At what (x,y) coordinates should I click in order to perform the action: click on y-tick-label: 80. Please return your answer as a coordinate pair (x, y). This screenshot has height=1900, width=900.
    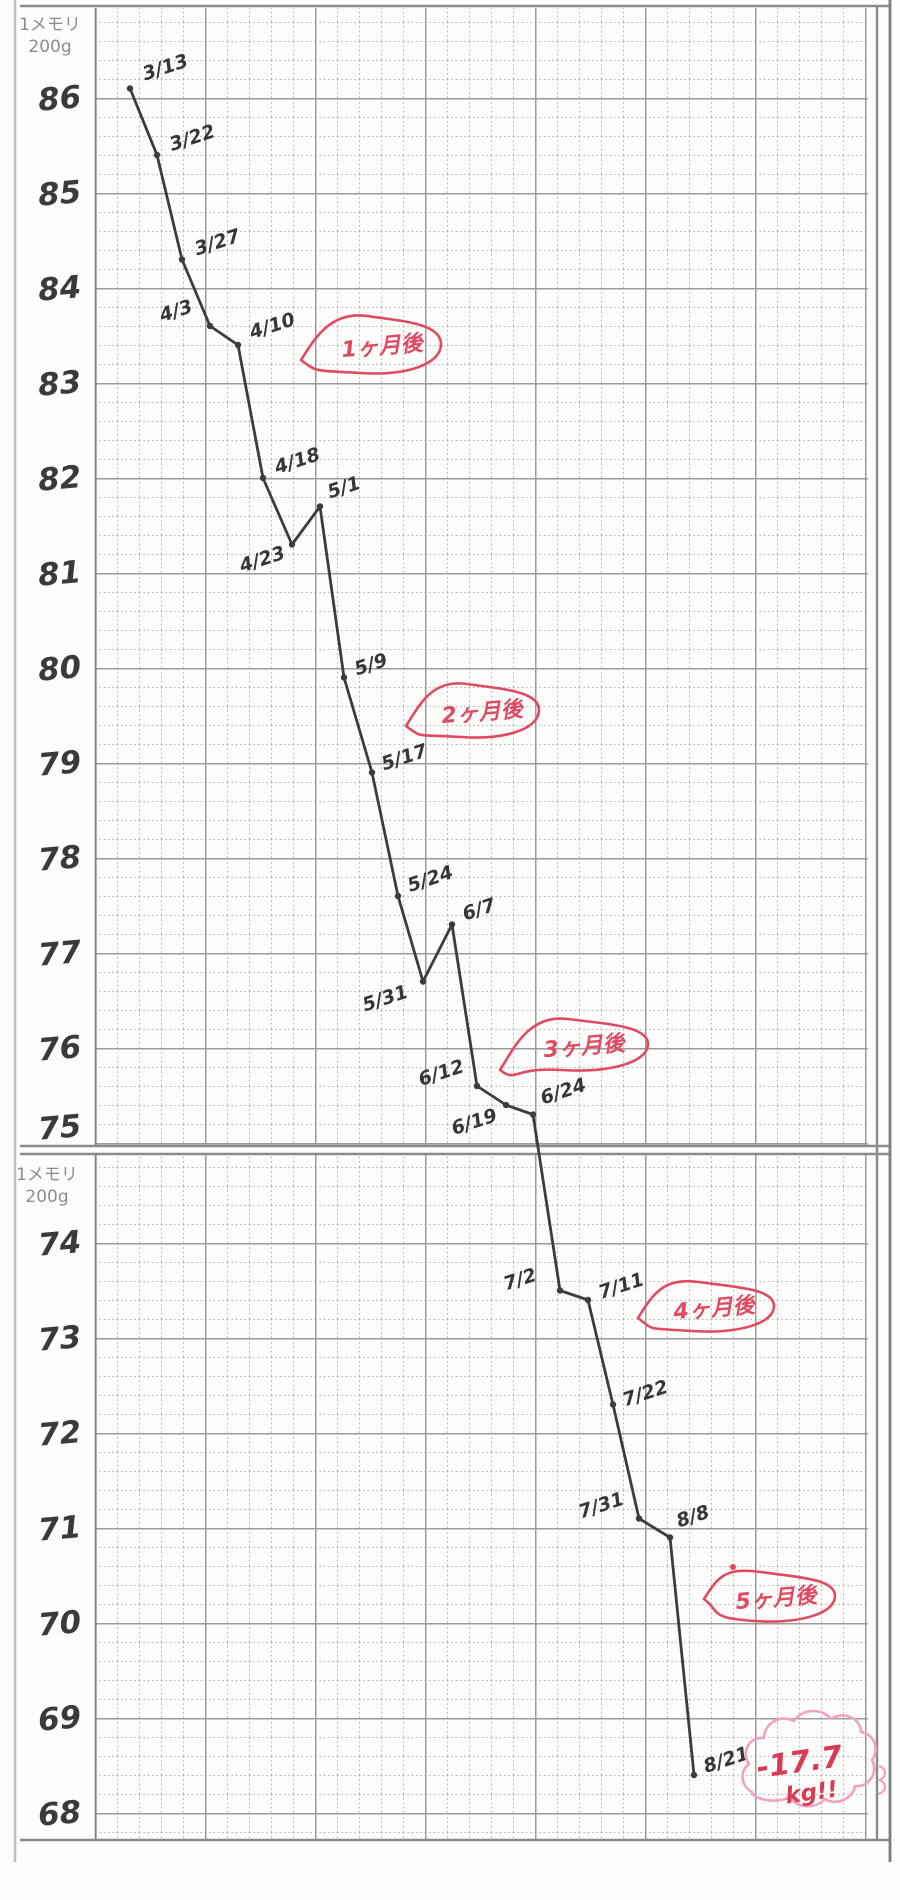
    Looking at the image, I should click on (60, 669).